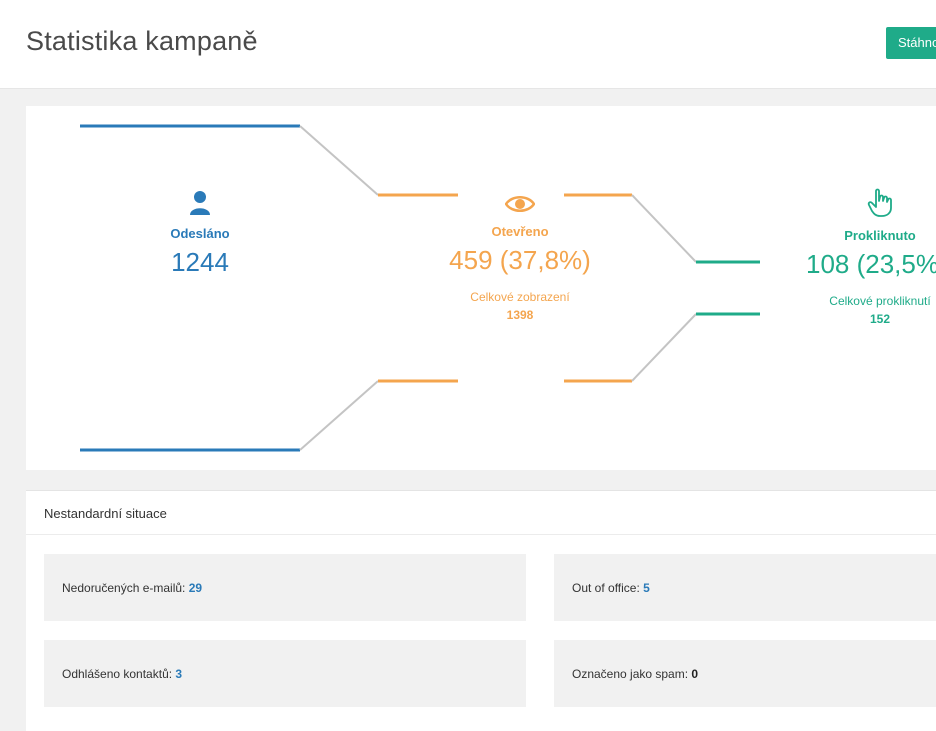 This screenshot has width=936, height=731. Describe the element at coordinates (195, 588) in the screenshot. I see `issue-undelivered-value: 29` at that location.